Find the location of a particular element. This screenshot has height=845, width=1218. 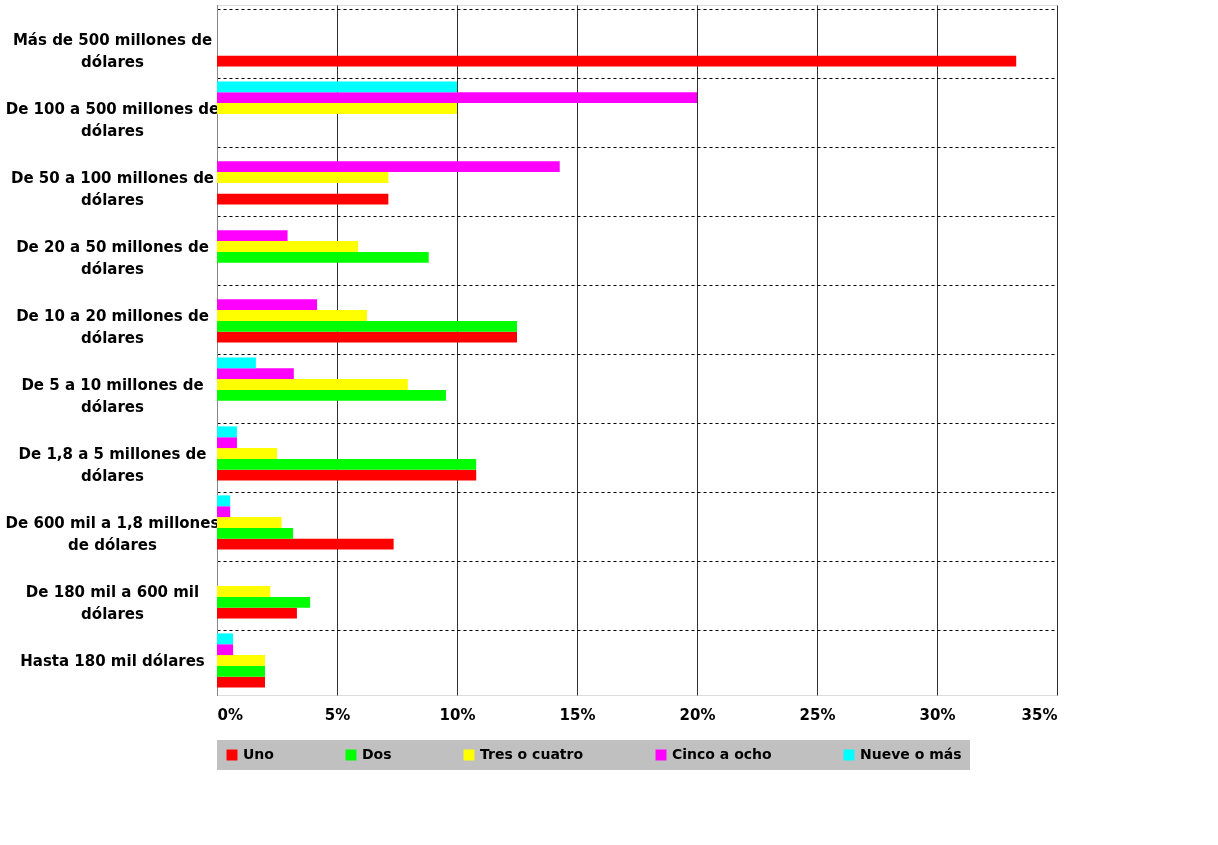

x-tick-label: 15% is located at coordinates (577, 714).